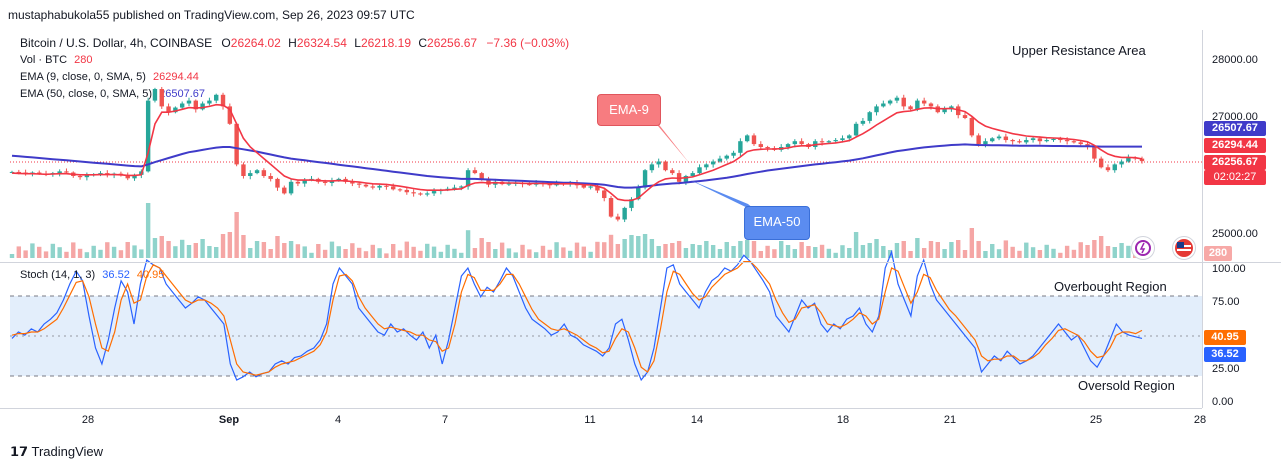 Image resolution: width=1281 pixels, height=470 pixels. Describe the element at coordinates (640, 262) in the screenshot. I see `pane-divider` at that location.